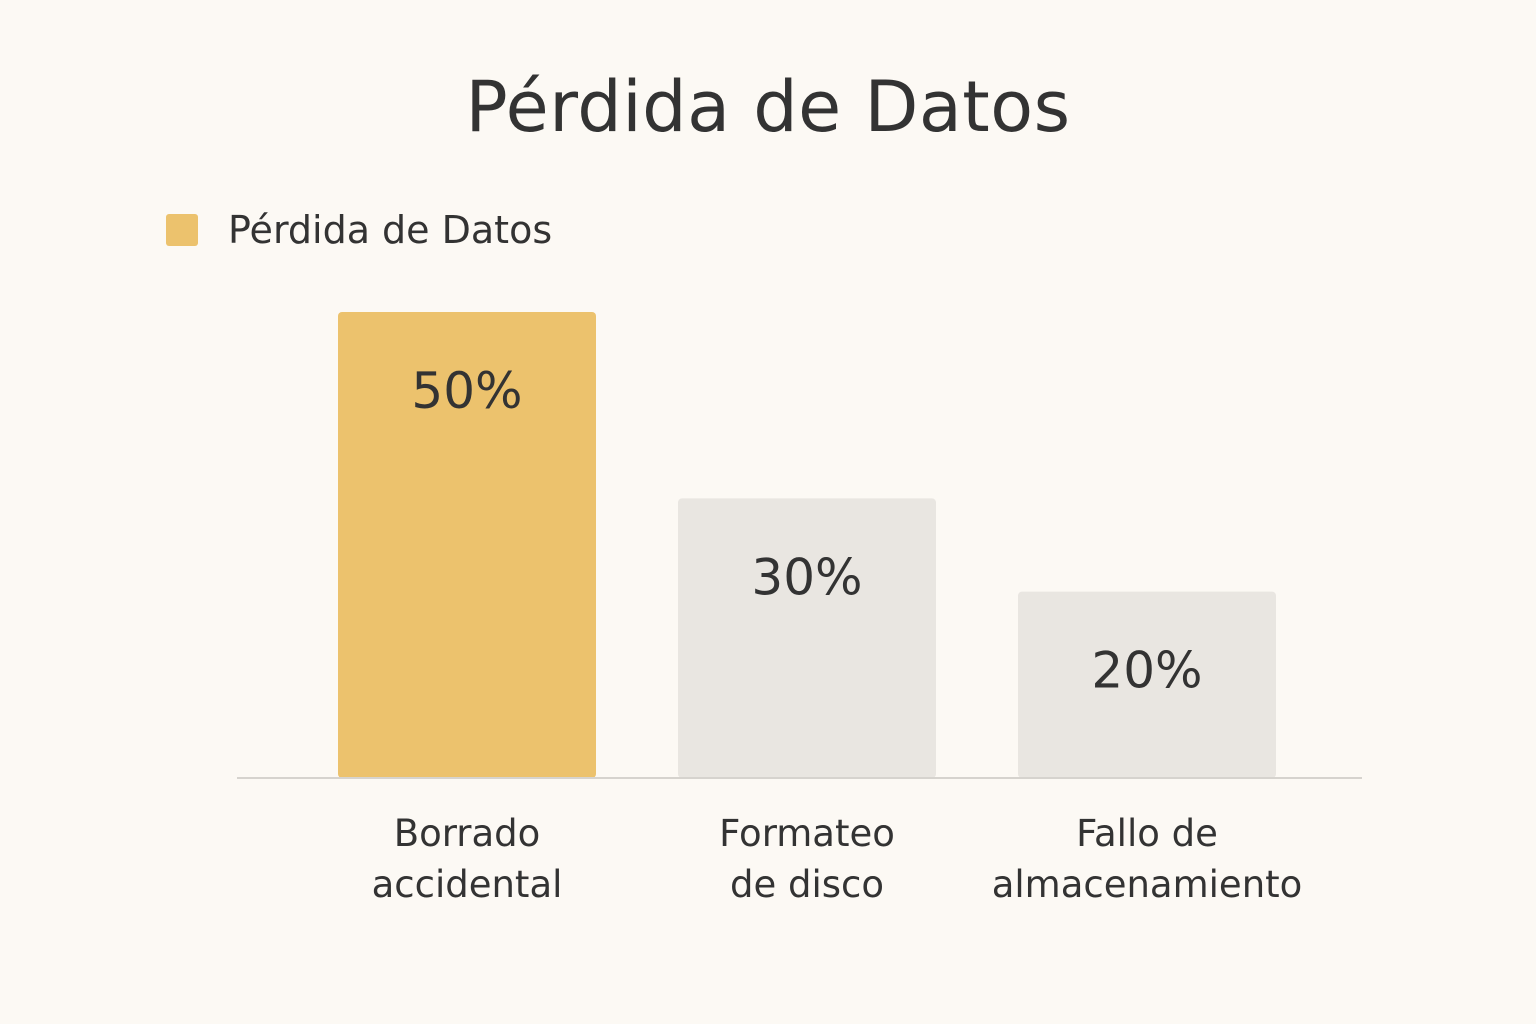  Describe the element at coordinates (390, 230) in the screenshot. I see `legend-label: Pérdida de Datos` at that location.